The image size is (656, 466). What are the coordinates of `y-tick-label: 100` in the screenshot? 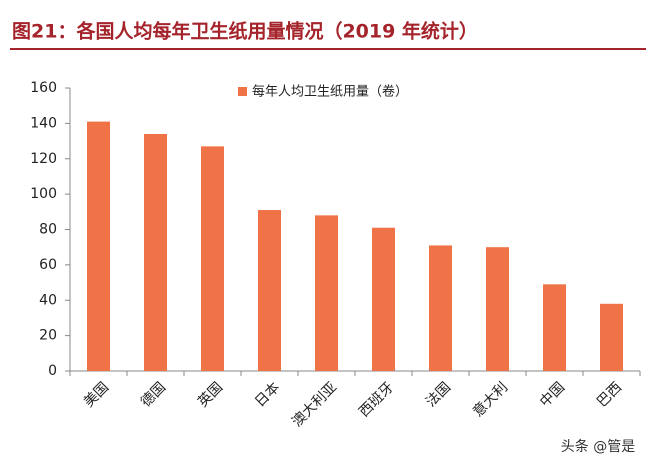 It's located at (43, 194).